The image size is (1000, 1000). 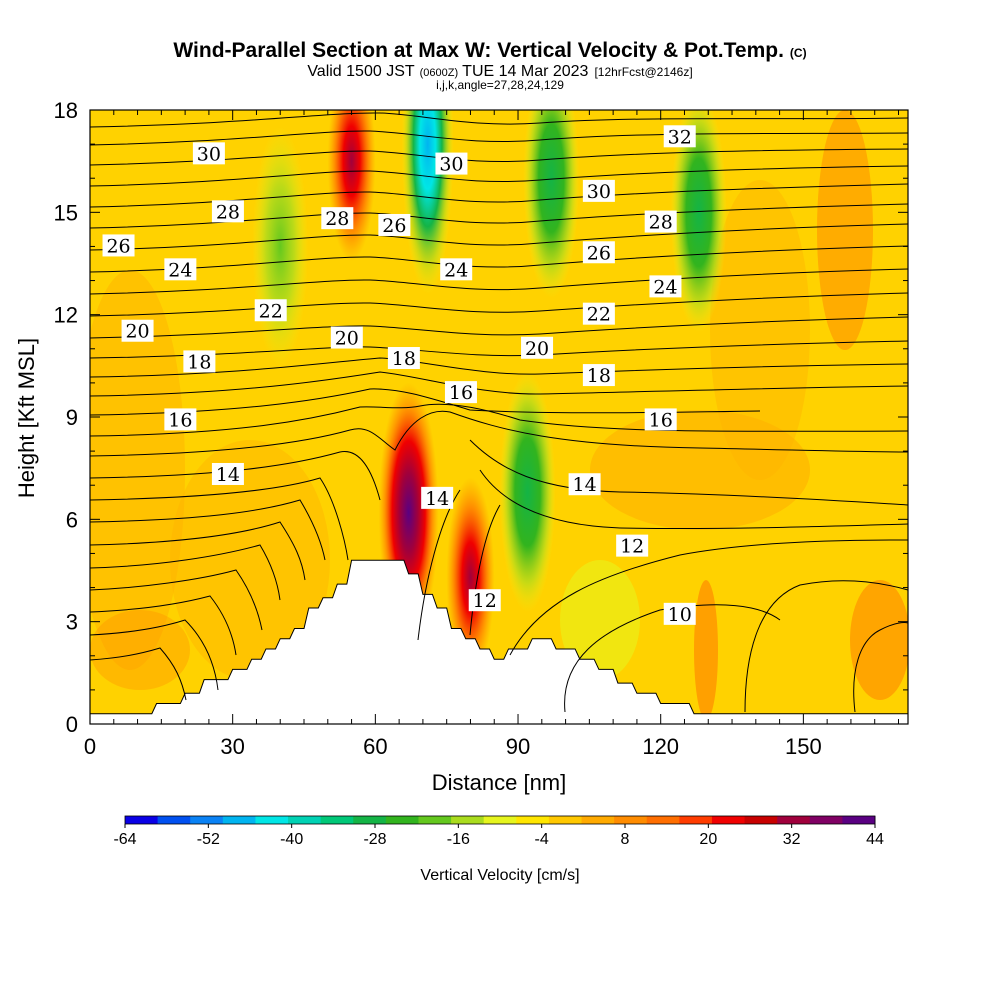 I want to click on isentrope-label-text: 16, so click(x=661, y=420).